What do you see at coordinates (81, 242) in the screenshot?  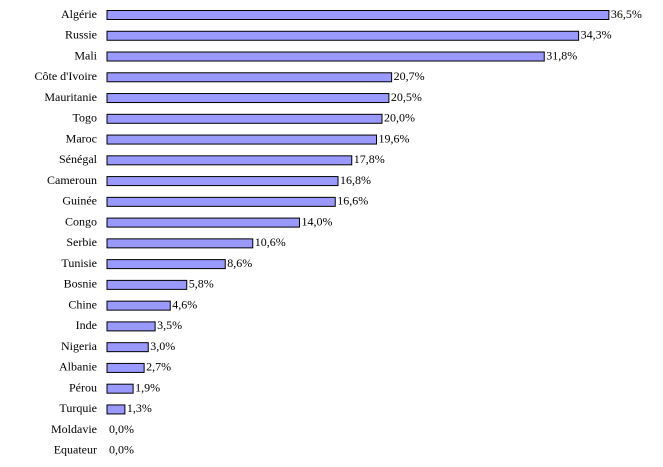 I see `category-label: Serbie` at bounding box center [81, 242].